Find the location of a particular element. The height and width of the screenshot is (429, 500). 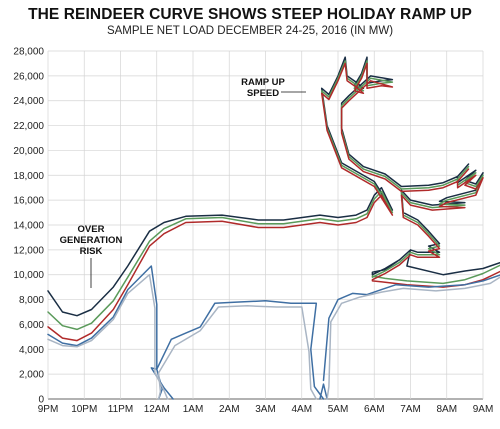

ramp-up-label-1: RAMP UP is located at coordinates (263, 82).